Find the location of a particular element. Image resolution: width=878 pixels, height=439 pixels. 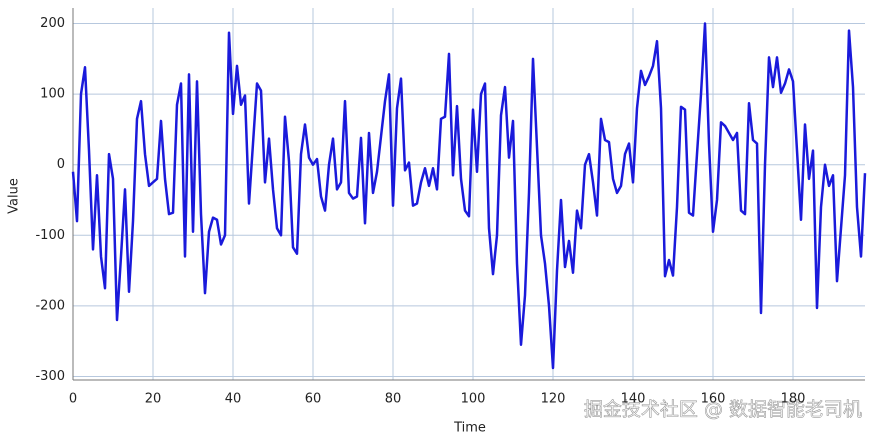

y-tick-label: -200 is located at coordinates (50, 305).